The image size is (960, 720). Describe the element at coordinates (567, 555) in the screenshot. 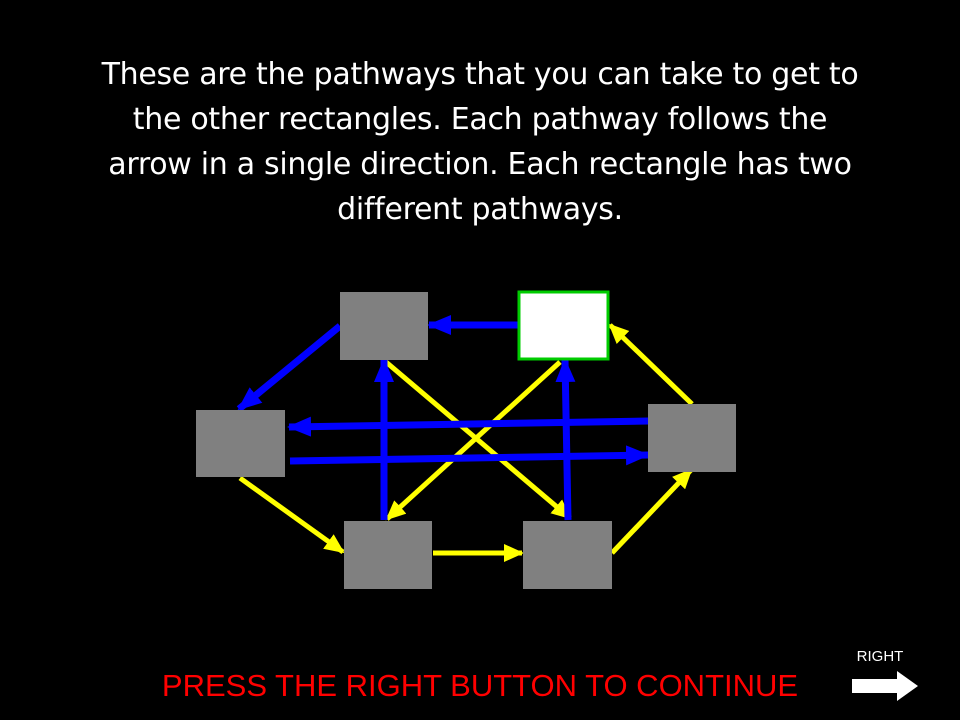

I see `rectangle-bottom-right` at that location.